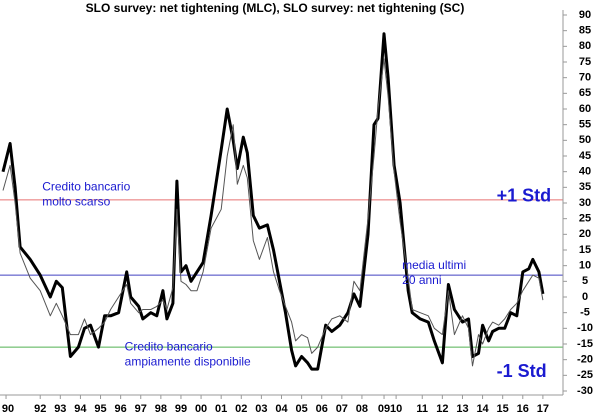 The image size is (600, 420). Describe the element at coordinates (434, 265) in the screenshot. I see `annotation: media ultimi` at that location.